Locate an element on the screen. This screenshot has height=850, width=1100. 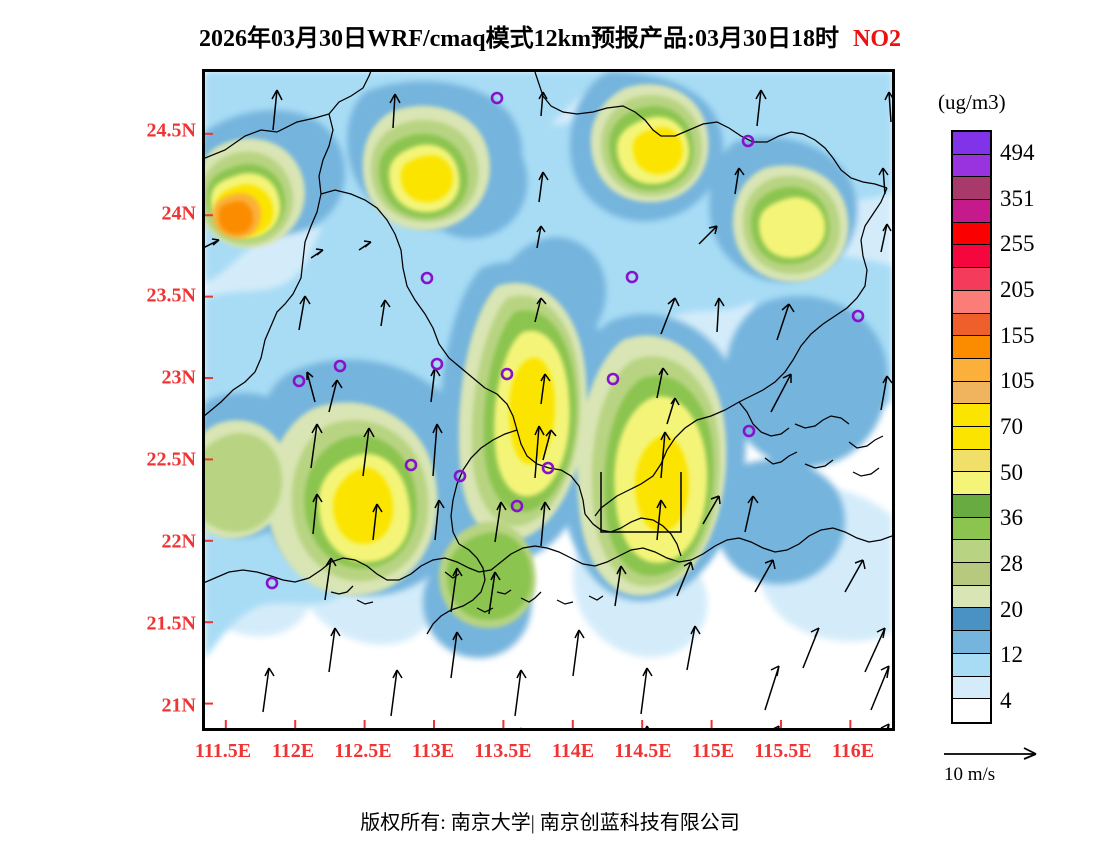
colorbar-tick-label: 20 is located at coordinates (1011, 609).